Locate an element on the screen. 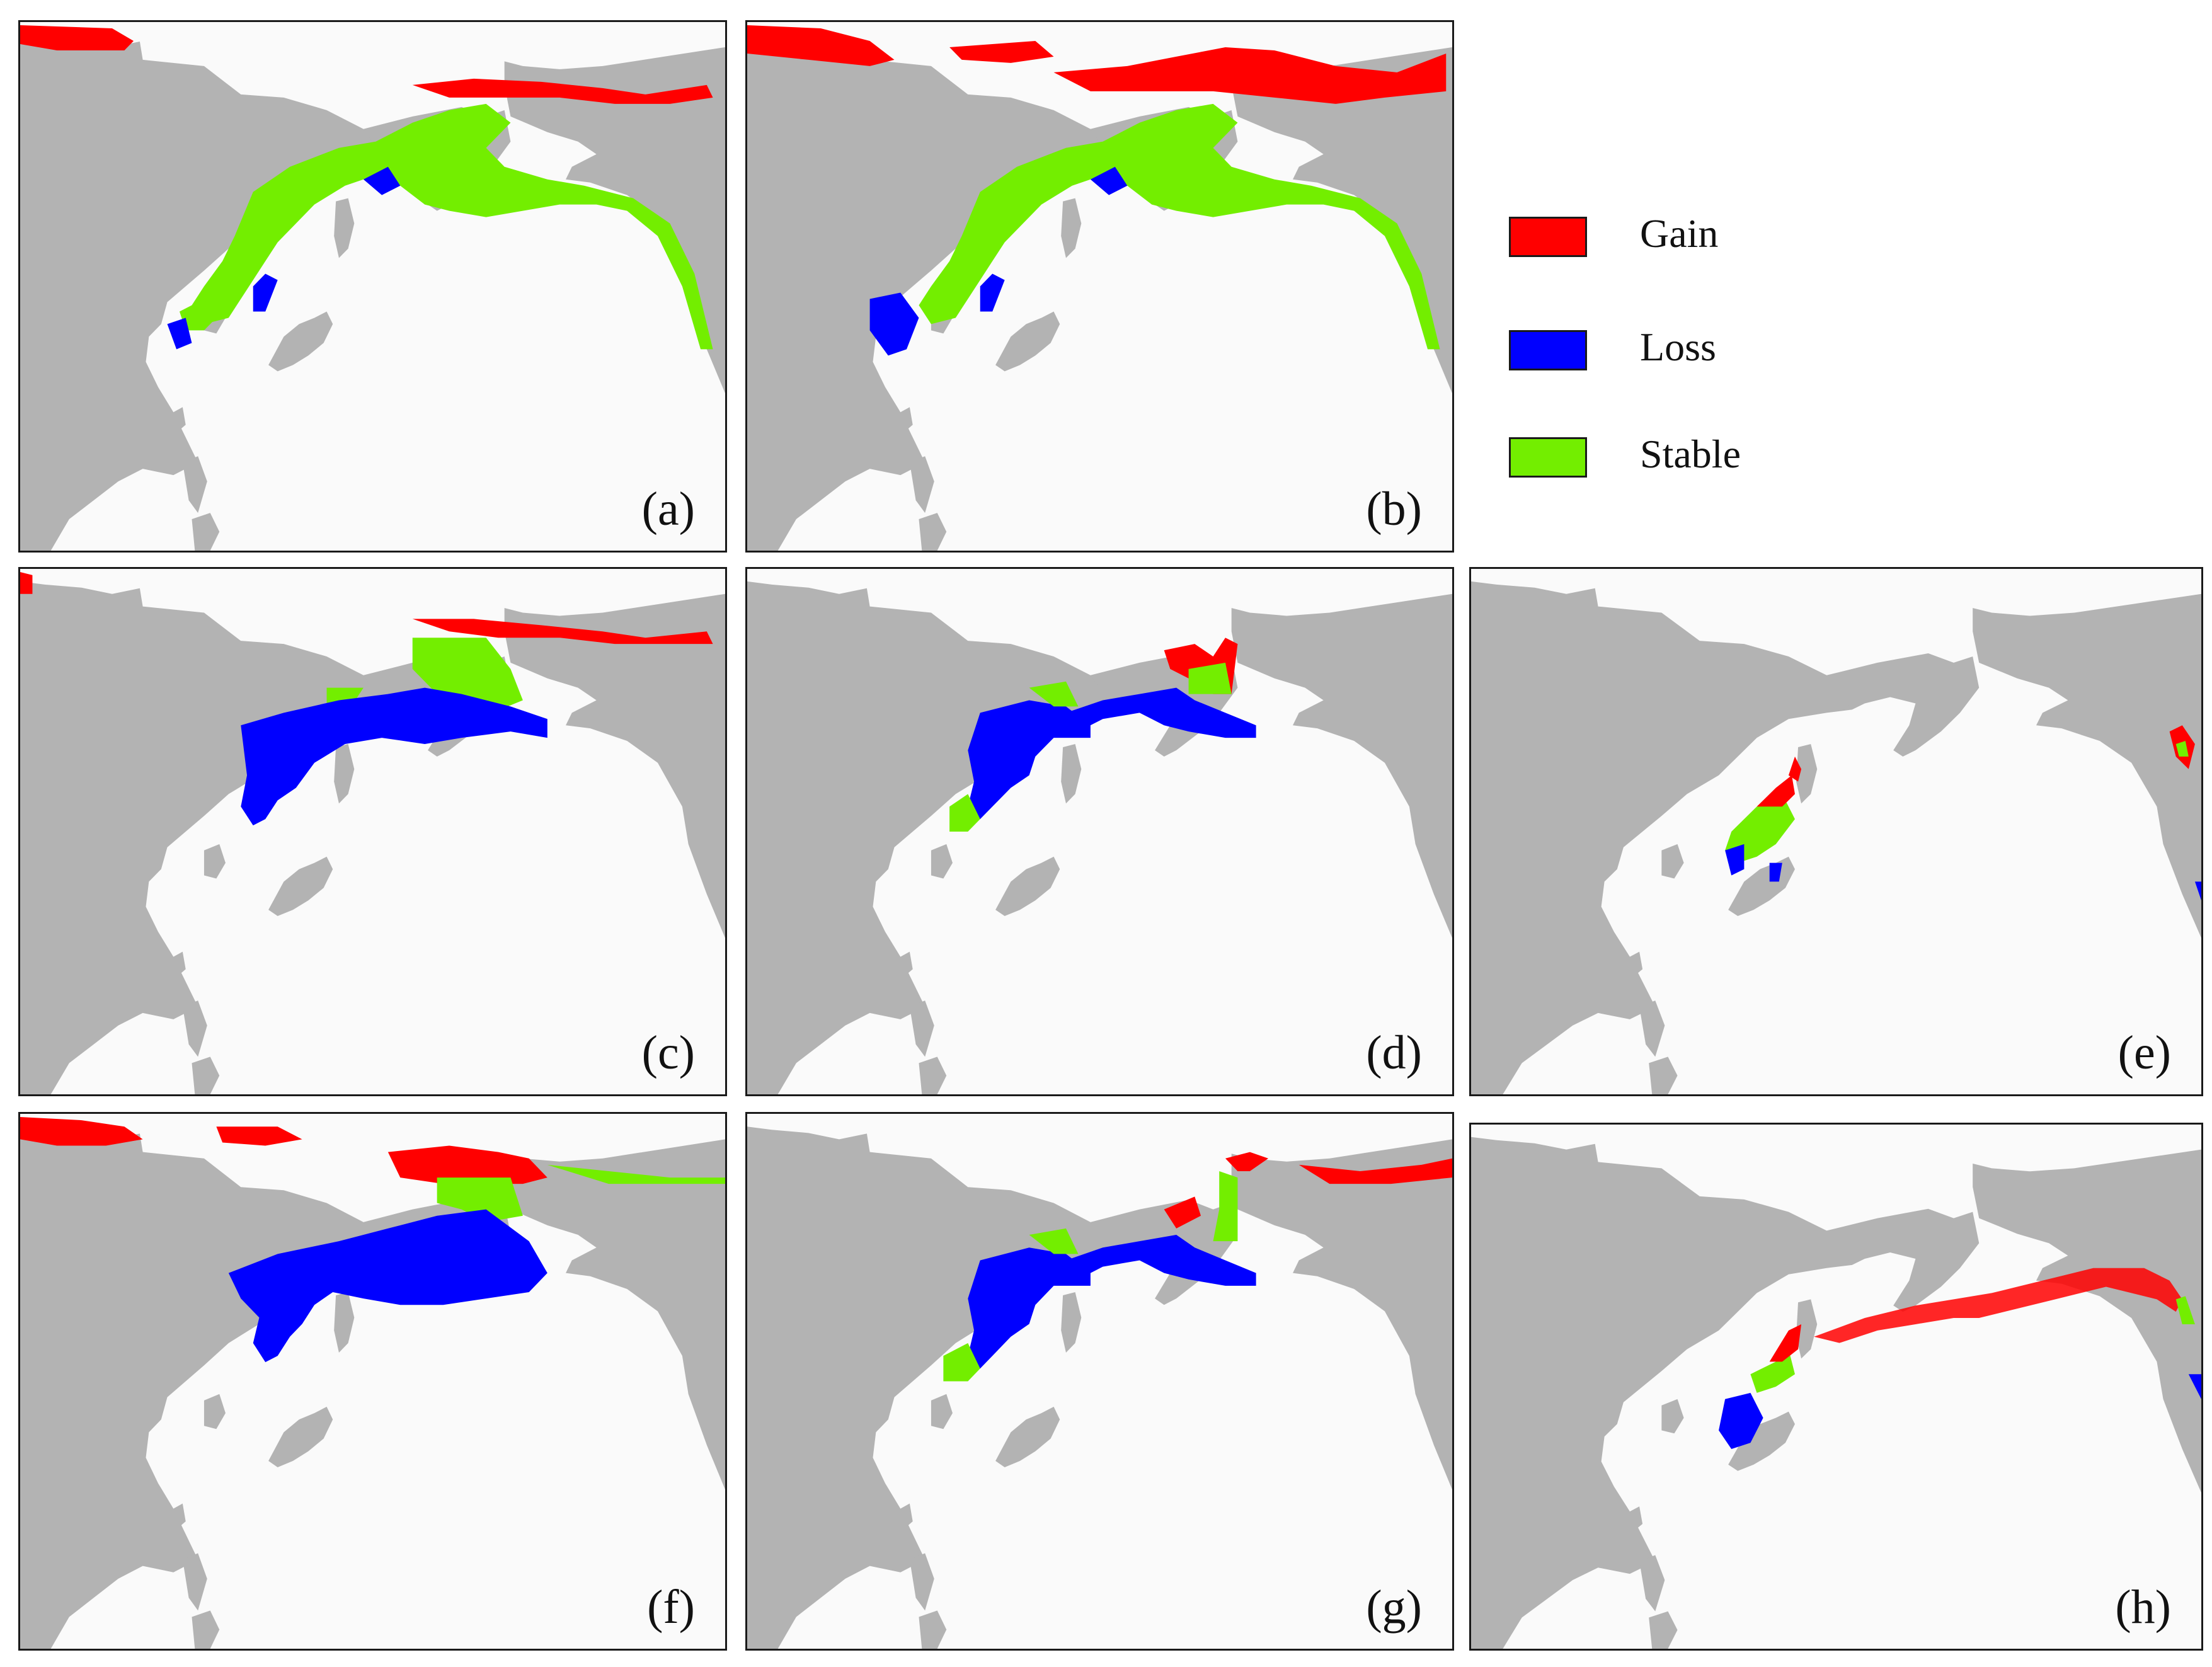 The height and width of the screenshot is (1667, 2212). panel-label-b: (b) is located at coordinates (1394, 510).